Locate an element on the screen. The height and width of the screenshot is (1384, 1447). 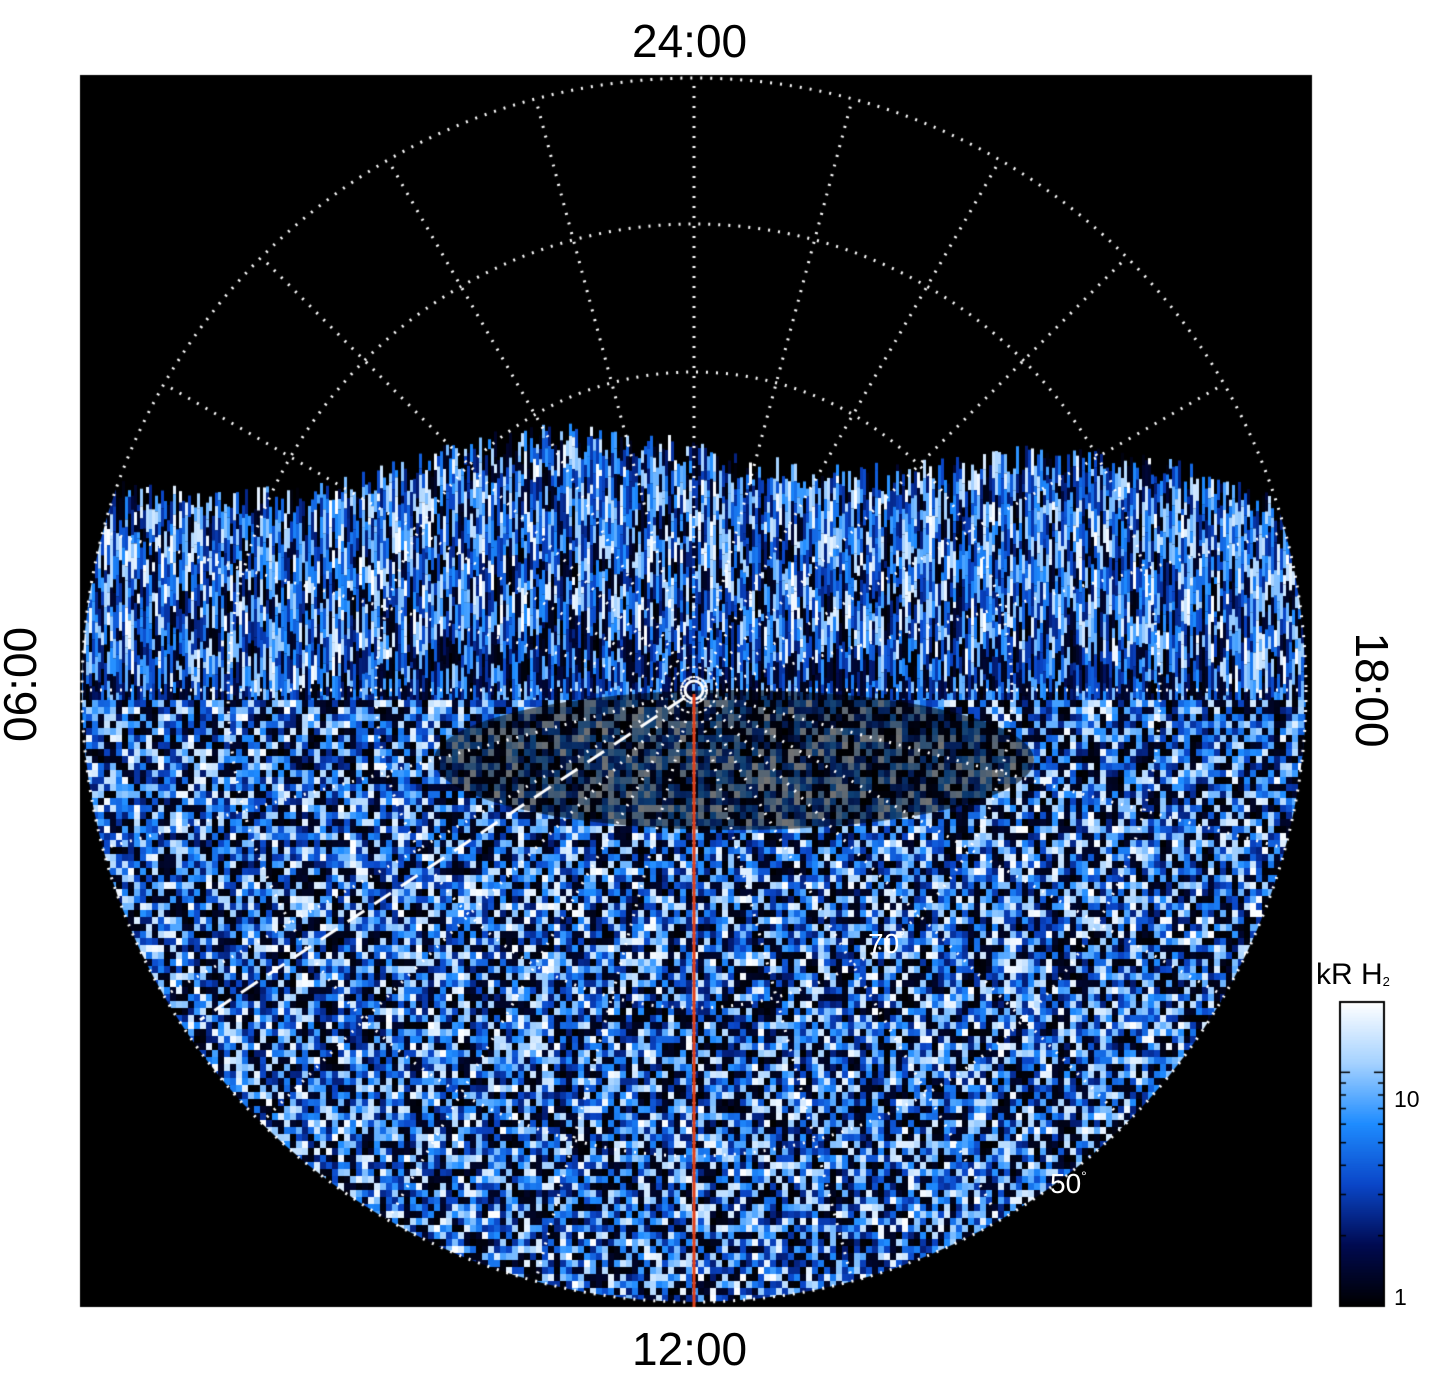
local-time-label-dusk: 18:00 is located at coordinates (1372, 690).